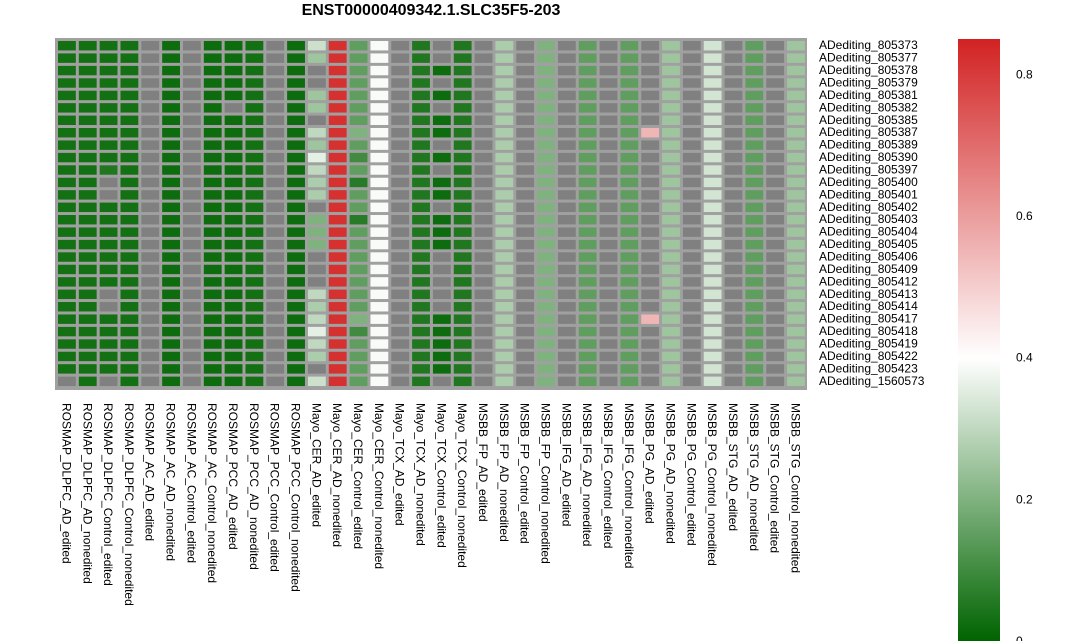 This screenshot has width=1066, height=641. Describe the element at coordinates (108, 494) in the screenshot. I see `column-label: ROSMAP_DLPFC_Control_edited` at that location.